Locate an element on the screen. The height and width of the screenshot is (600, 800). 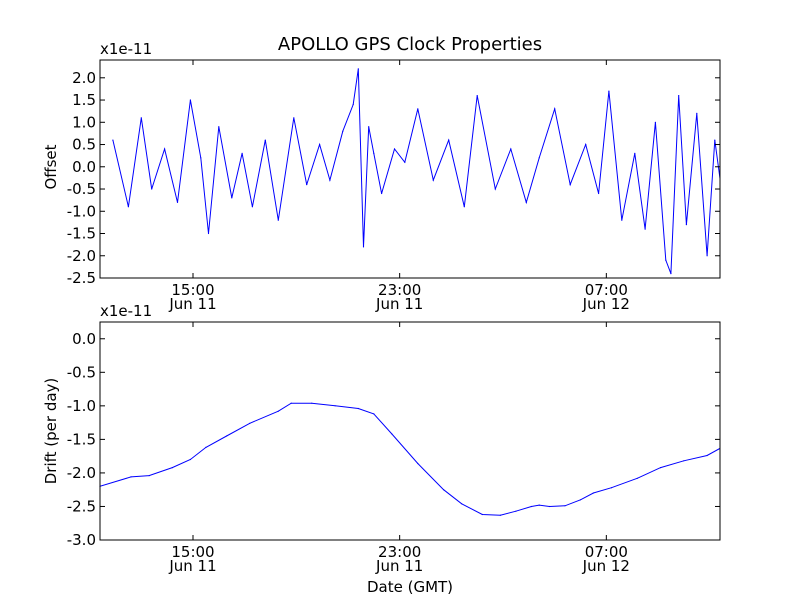
offset-x-tick-label-date: Jun 11 is located at coordinates (192, 304).